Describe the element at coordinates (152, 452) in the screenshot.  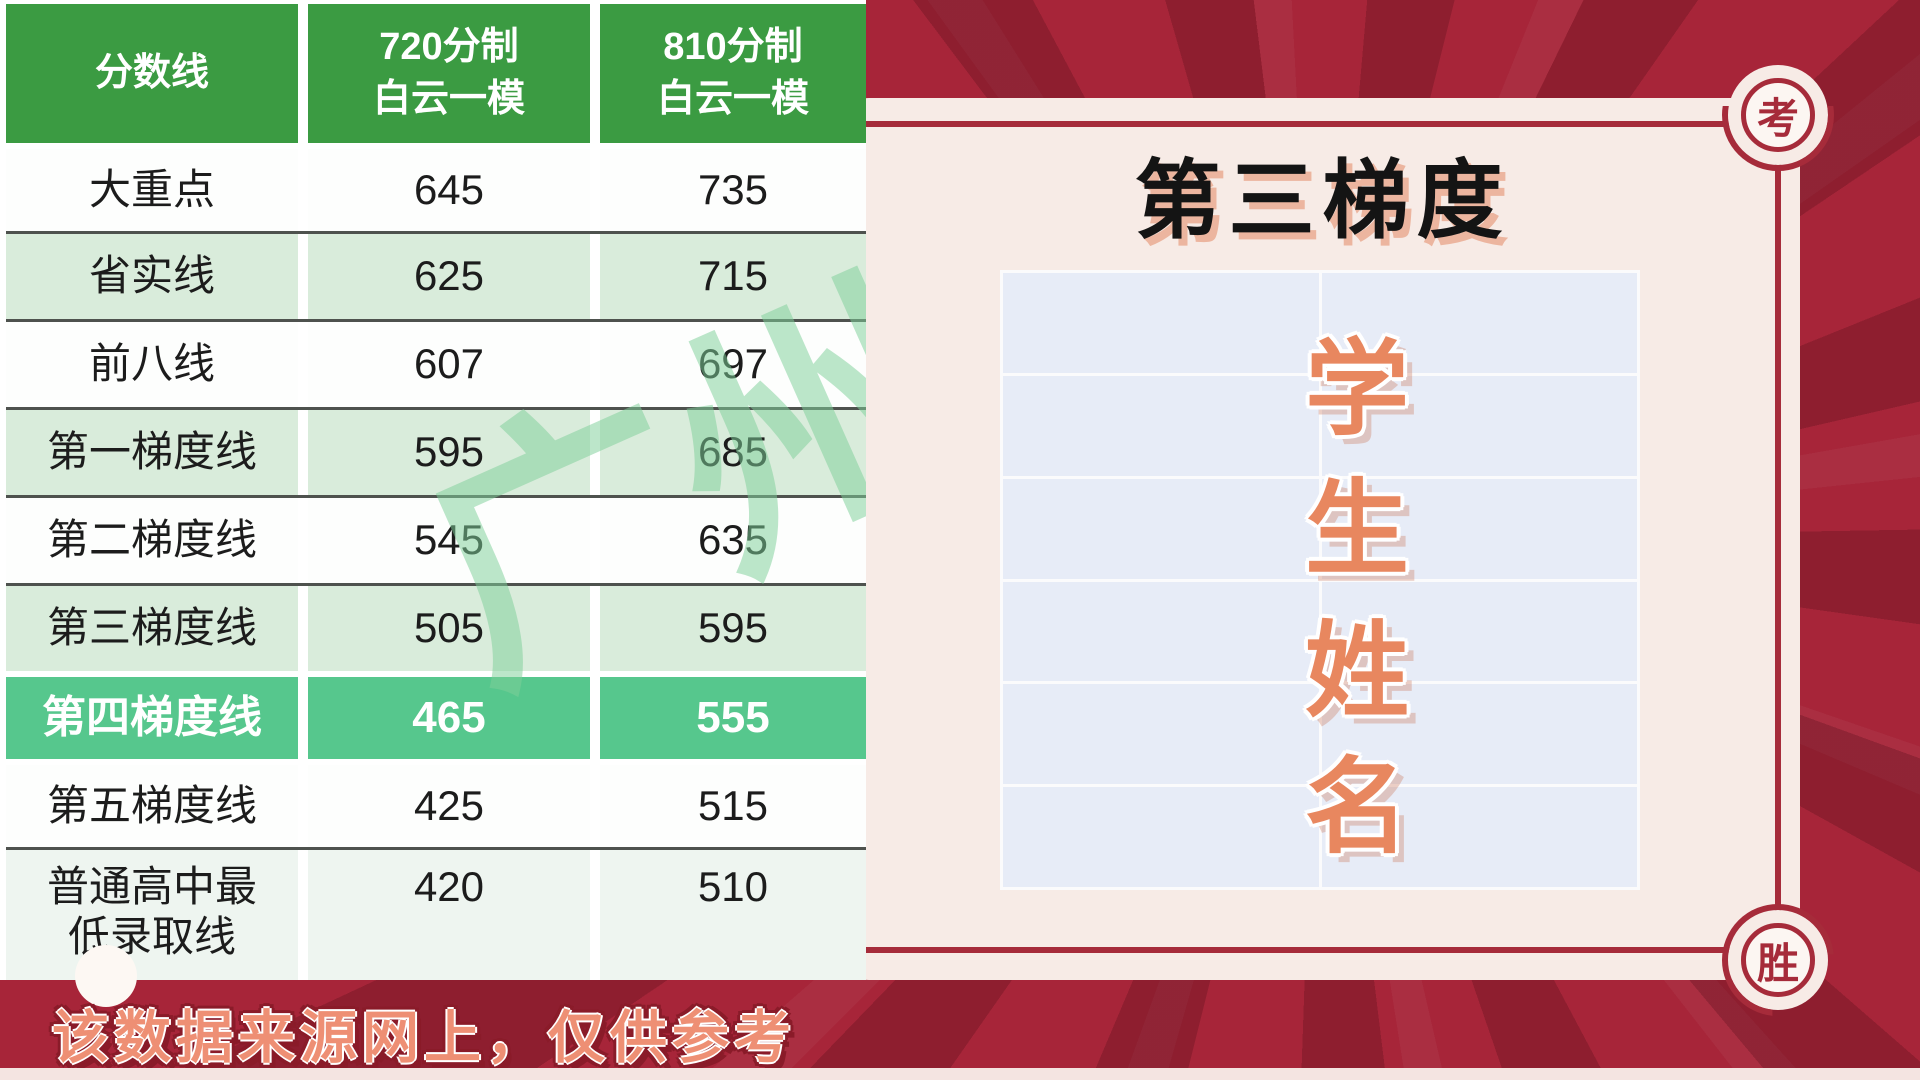
I see `row-label: 第一梯度线` at that location.